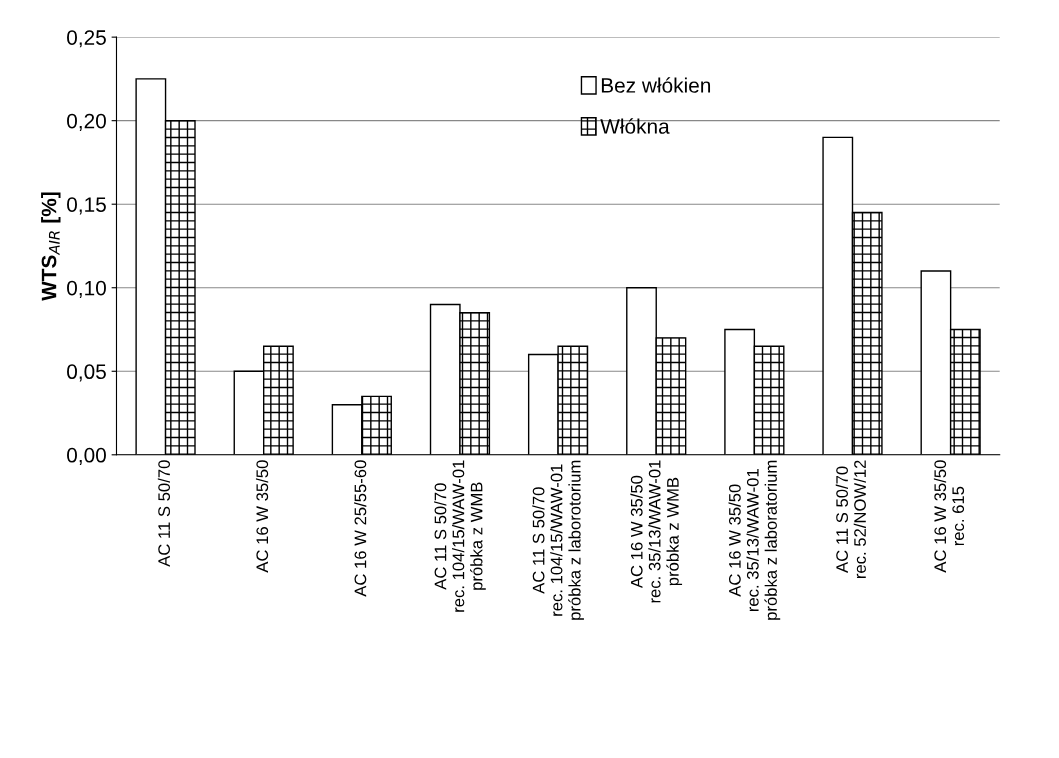 The image size is (1059, 758). I want to click on x-tick-label: AC 16 W 35/50 rec. 35/13/WAW-01 próbka z laboratorium, so click(754, 540).